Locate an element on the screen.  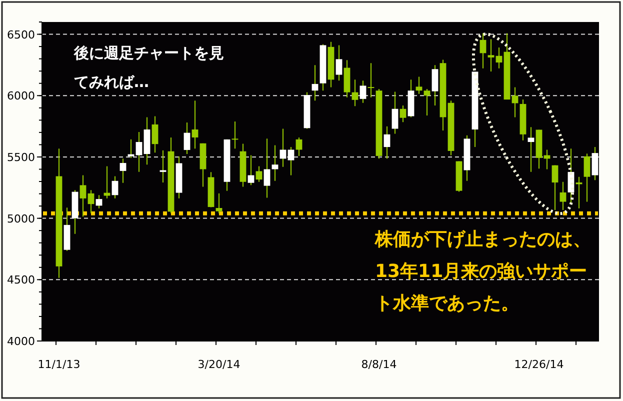
y-tick-label: 4500 is located at coordinates (21, 280).